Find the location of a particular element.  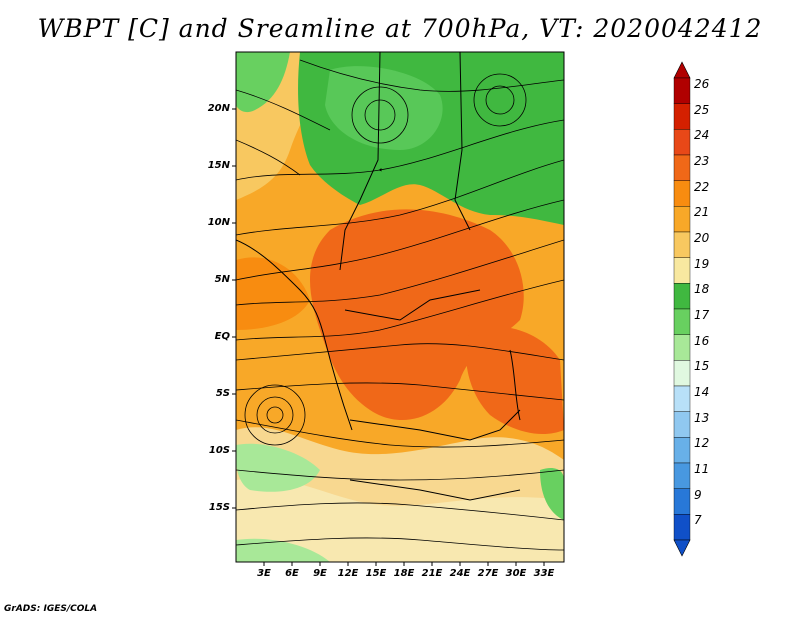

field-sw-green is located at coordinates (278, 467).